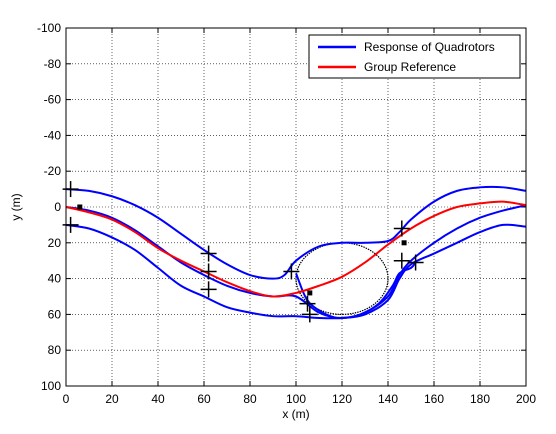  Describe the element at coordinates (342, 399) in the screenshot. I see `x-tick-label: 120` at that location.